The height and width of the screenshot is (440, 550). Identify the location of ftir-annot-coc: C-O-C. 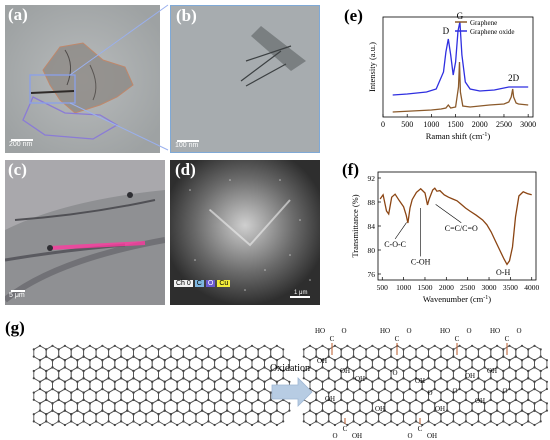
(395, 244).